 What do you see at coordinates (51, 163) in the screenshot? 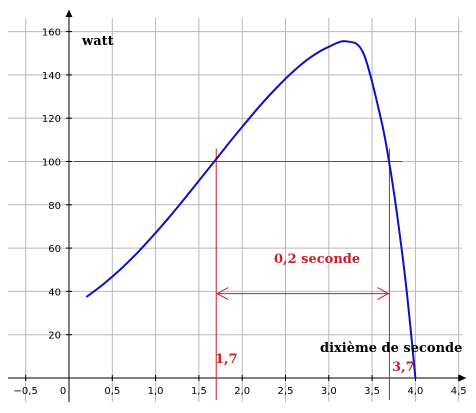
I see `y-tick-label: 100` at bounding box center [51, 163].